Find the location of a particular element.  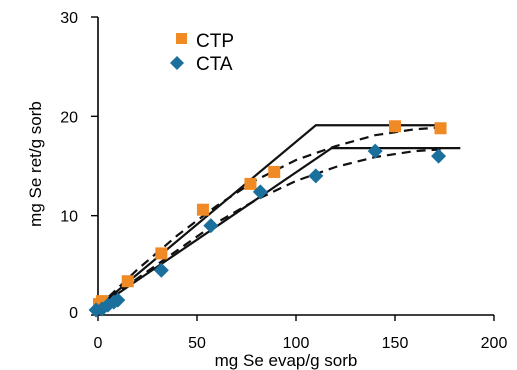

y-tick-label: 10 is located at coordinates (69, 217).